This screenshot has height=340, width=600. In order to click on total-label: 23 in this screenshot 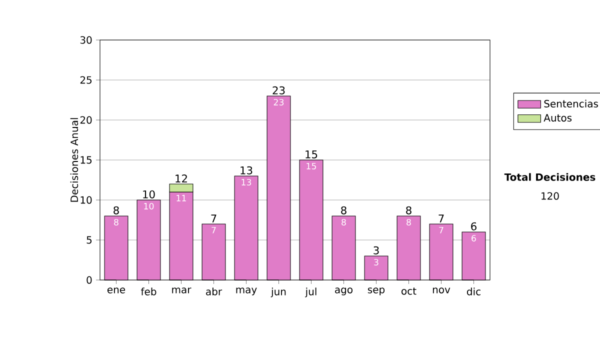, I will do `click(278, 90)`.